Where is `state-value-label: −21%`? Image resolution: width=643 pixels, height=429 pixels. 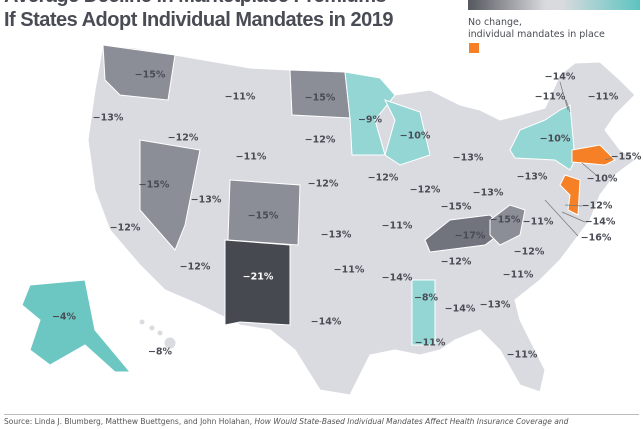 state-value-label: −21% is located at coordinates (258, 277).